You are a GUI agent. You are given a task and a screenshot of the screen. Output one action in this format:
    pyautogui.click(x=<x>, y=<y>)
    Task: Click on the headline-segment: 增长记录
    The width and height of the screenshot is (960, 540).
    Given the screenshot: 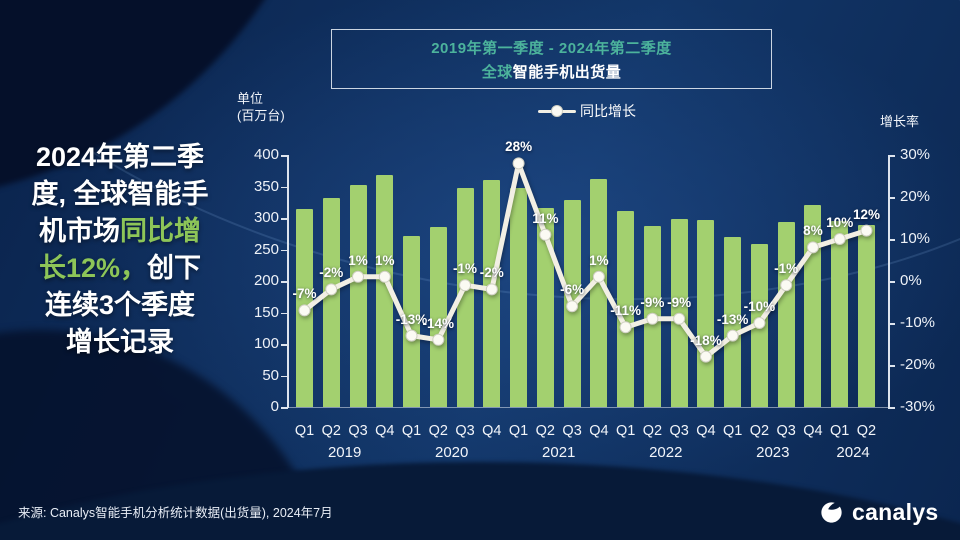 What is the action you would take?
    pyautogui.click(x=120, y=342)
    